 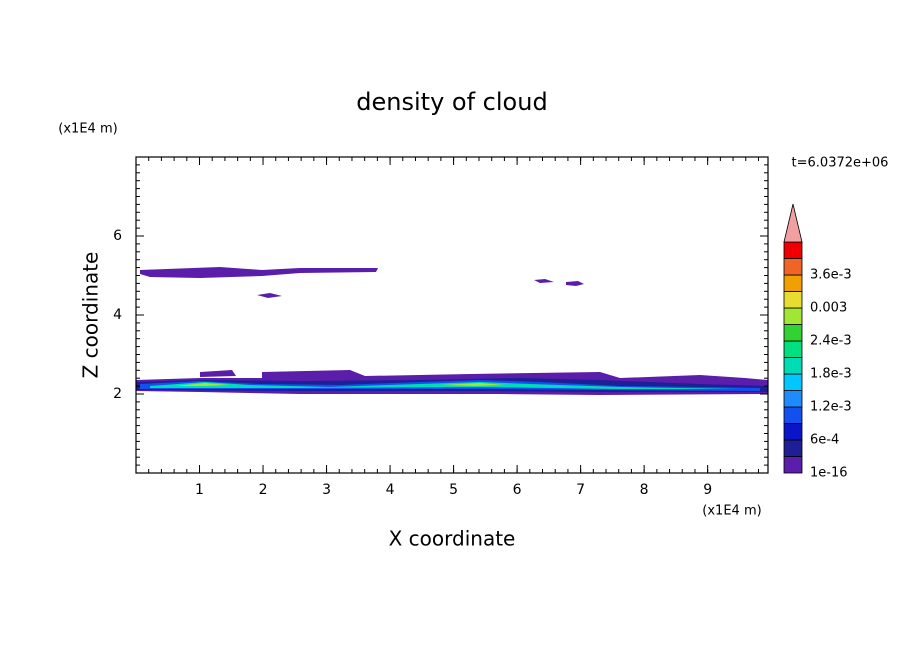 What do you see at coordinates (263, 490) in the screenshot?
I see `x-tick-label: 2` at bounding box center [263, 490].